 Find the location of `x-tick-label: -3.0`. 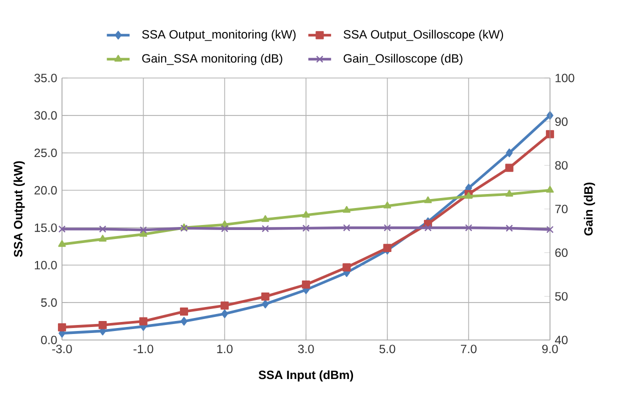

x-tick-label: -3.0 is located at coordinates (62, 349).